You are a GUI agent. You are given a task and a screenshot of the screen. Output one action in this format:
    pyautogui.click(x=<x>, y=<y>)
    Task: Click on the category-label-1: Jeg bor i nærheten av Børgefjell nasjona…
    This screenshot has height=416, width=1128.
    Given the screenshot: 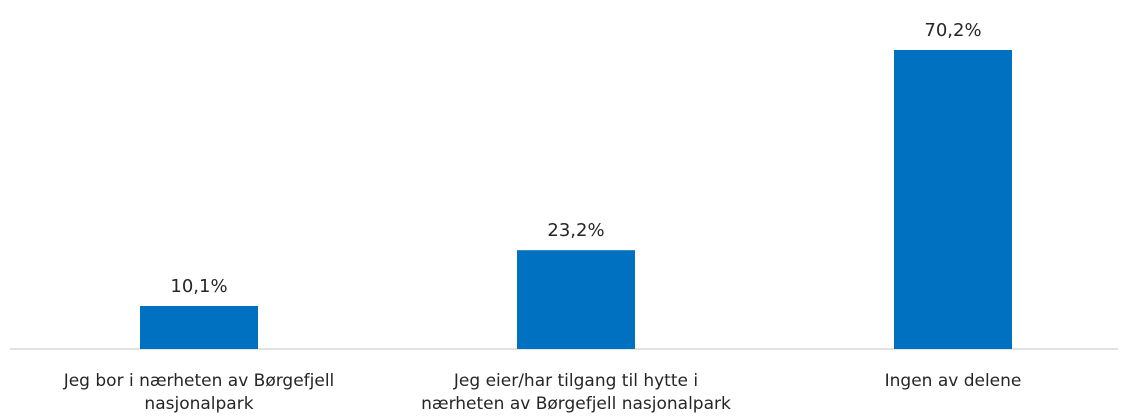 What is the action you would take?
    pyautogui.click(x=199, y=392)
    